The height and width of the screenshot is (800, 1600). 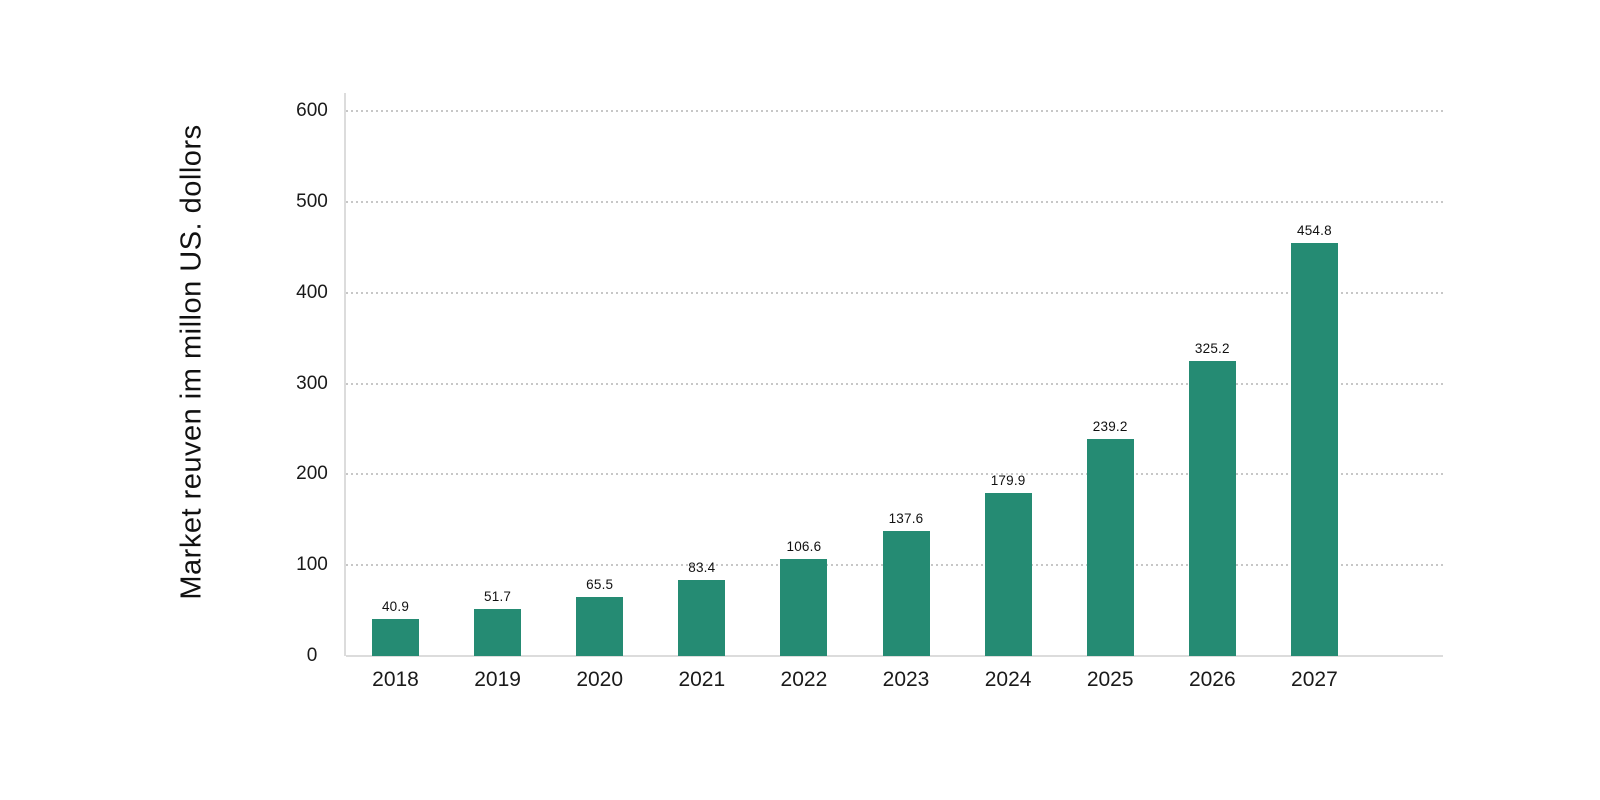 What do you see at coordinates (312, 383) in the screenshot?
I see `y-tick-label-300: 300` at bounding box center [312, 383].